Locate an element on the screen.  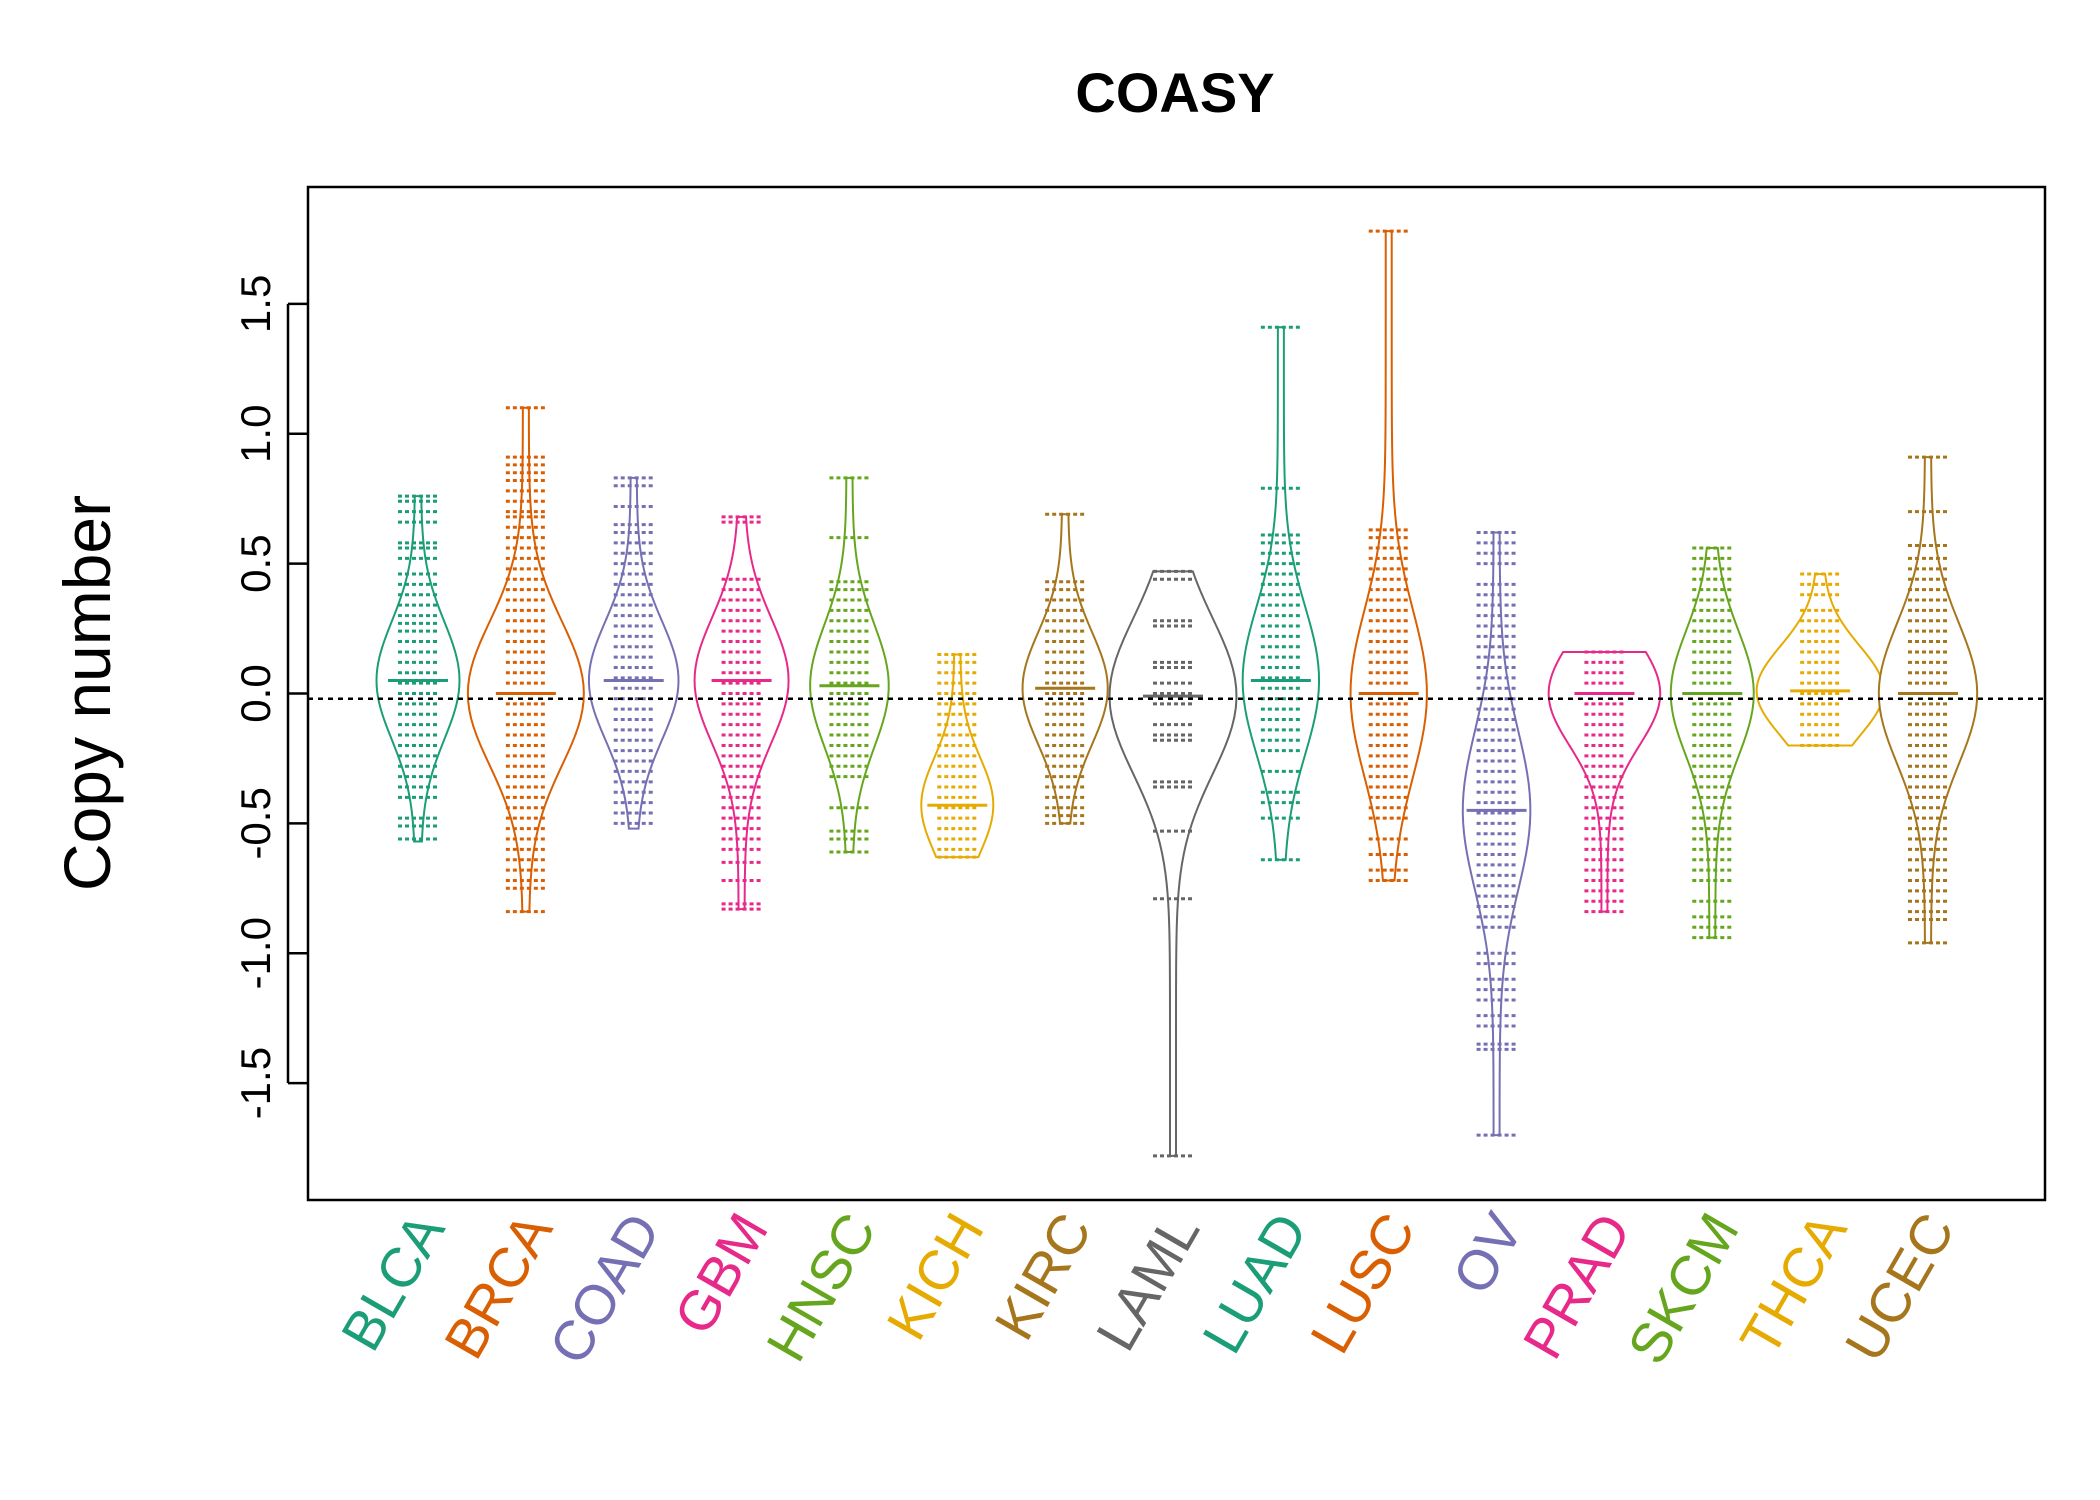
y-tick-label: 1.5 is located at coordinates (255, 304).